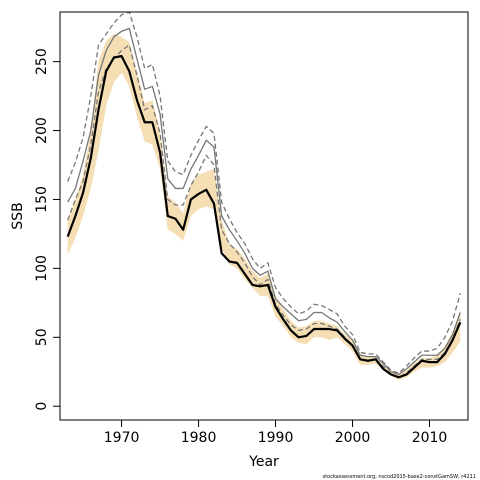 This screenshot has height=480, width=480. Describe the element at coordinates (263, 462) in the screenshot. I see `x-axis-label: Year` at that location.